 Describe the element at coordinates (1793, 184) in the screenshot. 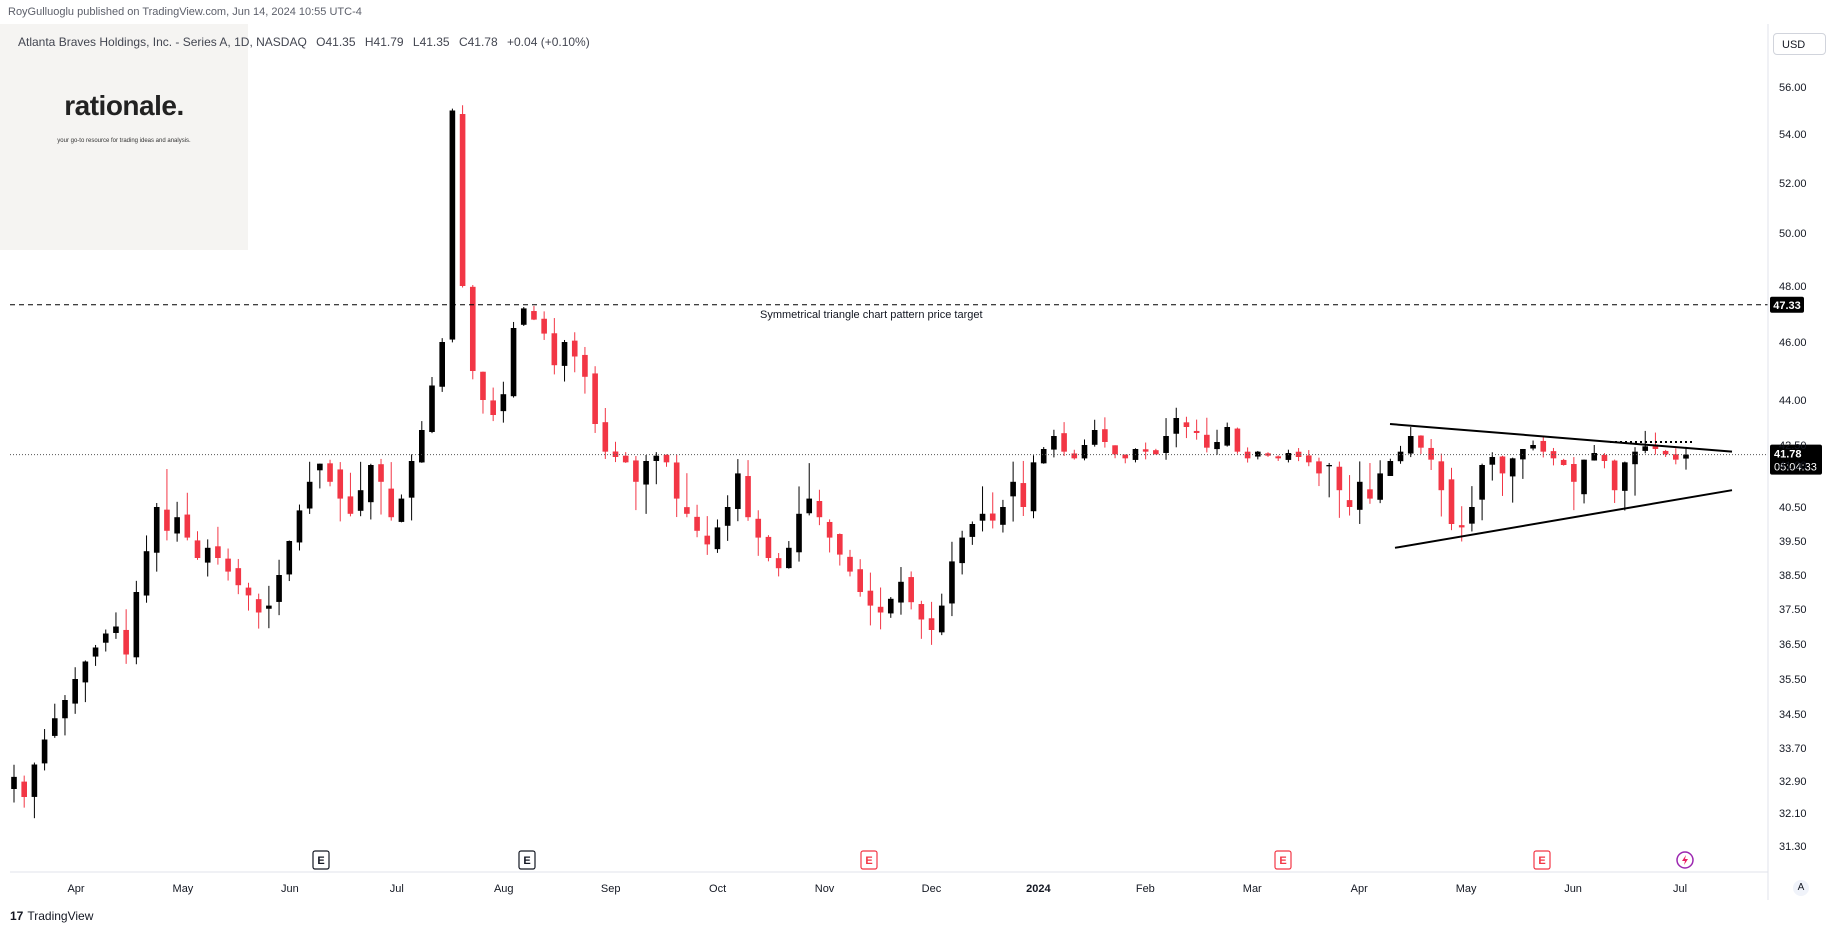

I see `y-tick-label: 52.00` at that location.